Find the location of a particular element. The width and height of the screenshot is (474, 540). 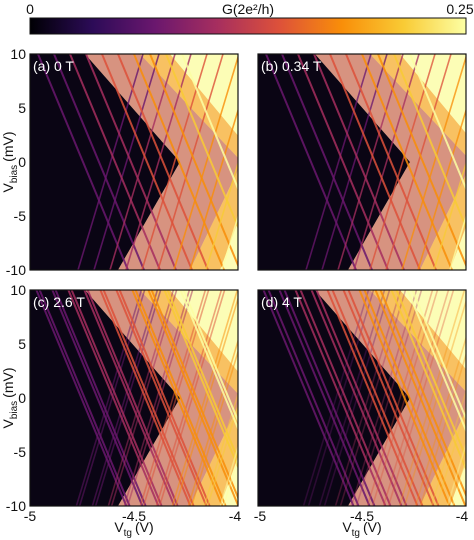

y-axis-top: 10 5 0 -5 -10 is located at coordinates (16, 162).